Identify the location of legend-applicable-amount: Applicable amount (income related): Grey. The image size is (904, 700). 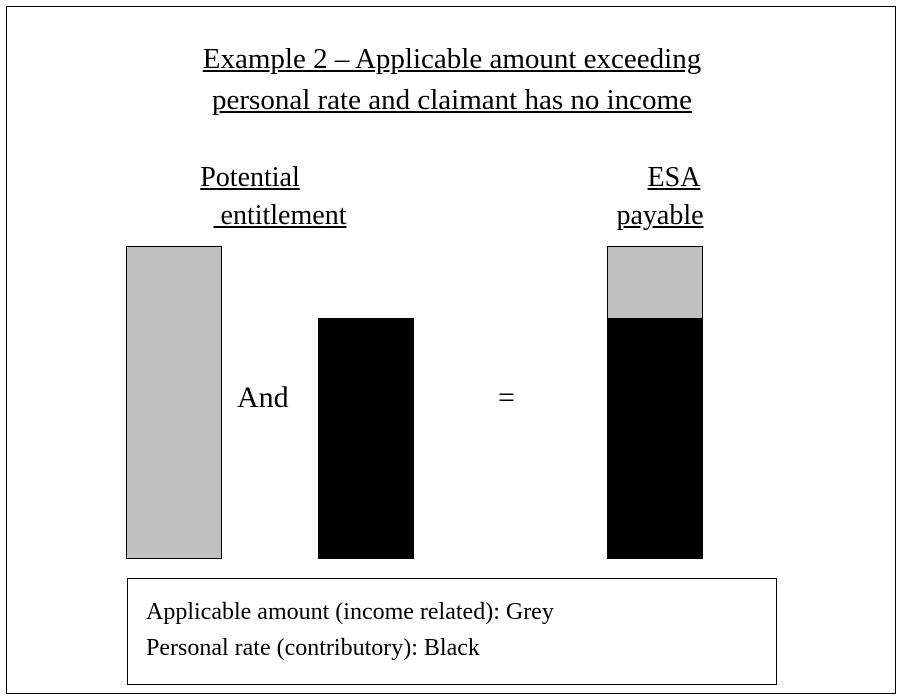
(350, 612).